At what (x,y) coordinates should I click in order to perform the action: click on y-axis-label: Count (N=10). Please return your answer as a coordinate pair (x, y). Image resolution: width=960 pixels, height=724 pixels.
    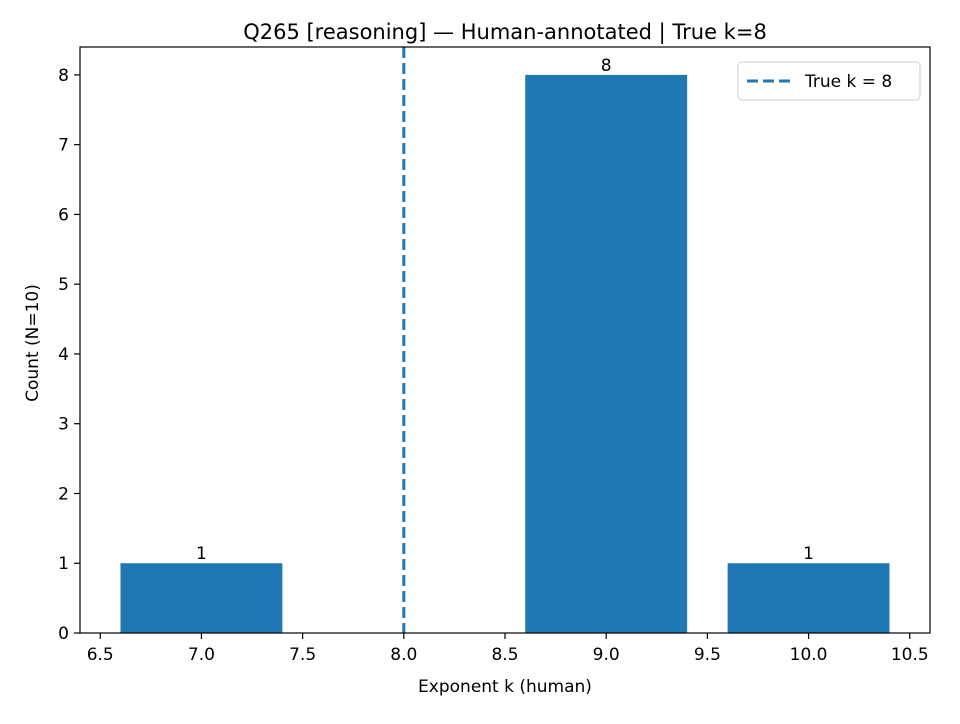
    Looking at the image, I should click on (33, 343).